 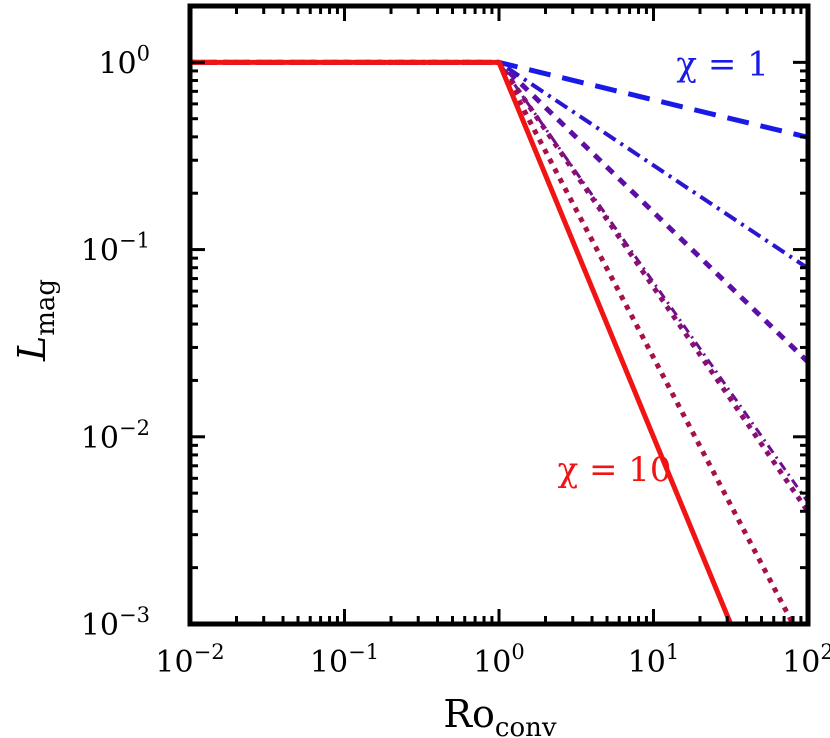 What do you see at coordinates (722, 65) in the screenshot?
I see `annotation-label: χ = 1` at bounding box center [722, 65].